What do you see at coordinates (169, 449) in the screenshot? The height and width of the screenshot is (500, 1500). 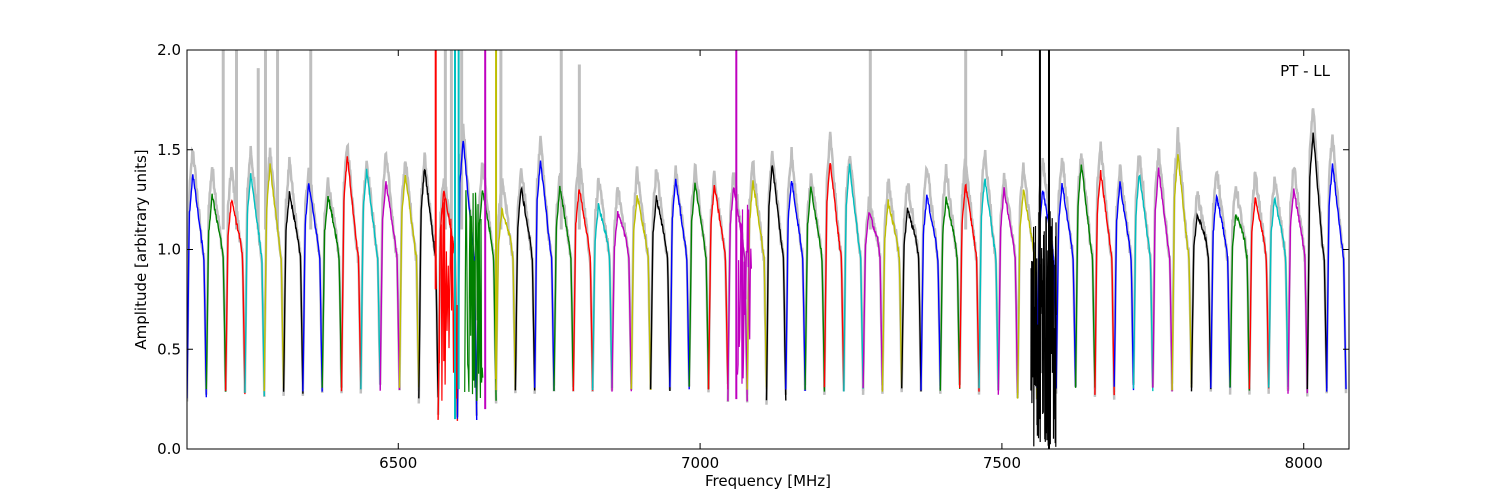 I see `y-tick-label: 0.0` at bounding box center [169, 449].